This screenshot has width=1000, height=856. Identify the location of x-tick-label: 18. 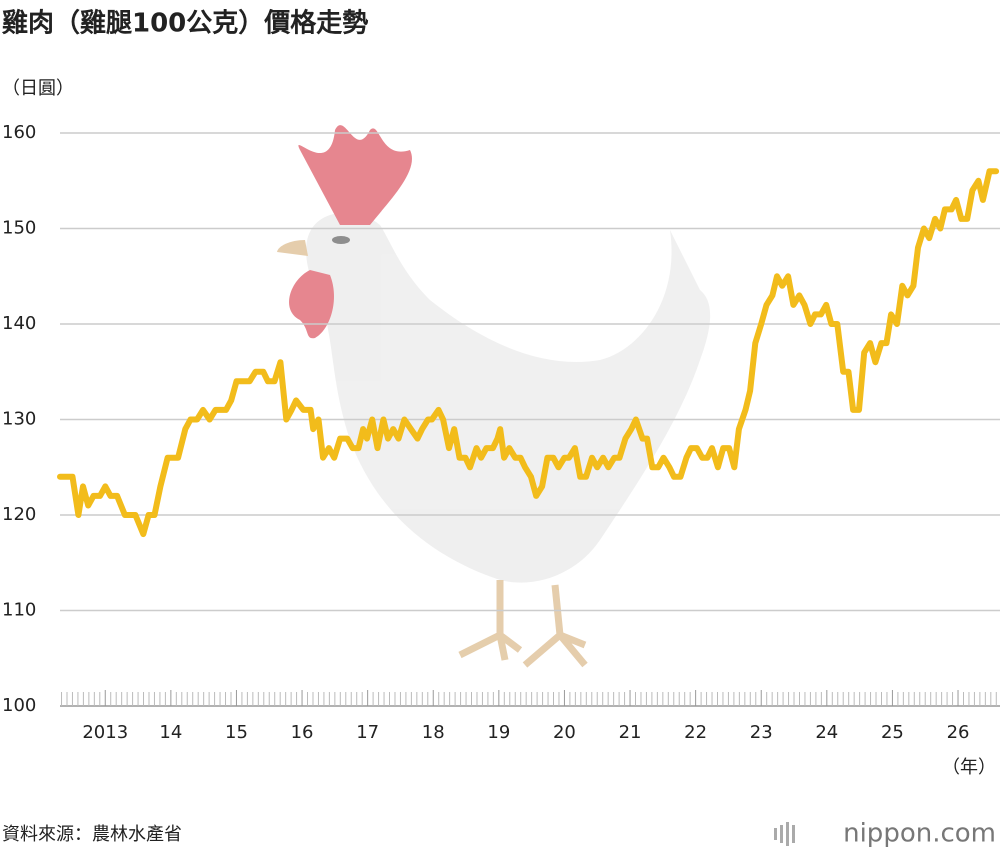
(433, 732).